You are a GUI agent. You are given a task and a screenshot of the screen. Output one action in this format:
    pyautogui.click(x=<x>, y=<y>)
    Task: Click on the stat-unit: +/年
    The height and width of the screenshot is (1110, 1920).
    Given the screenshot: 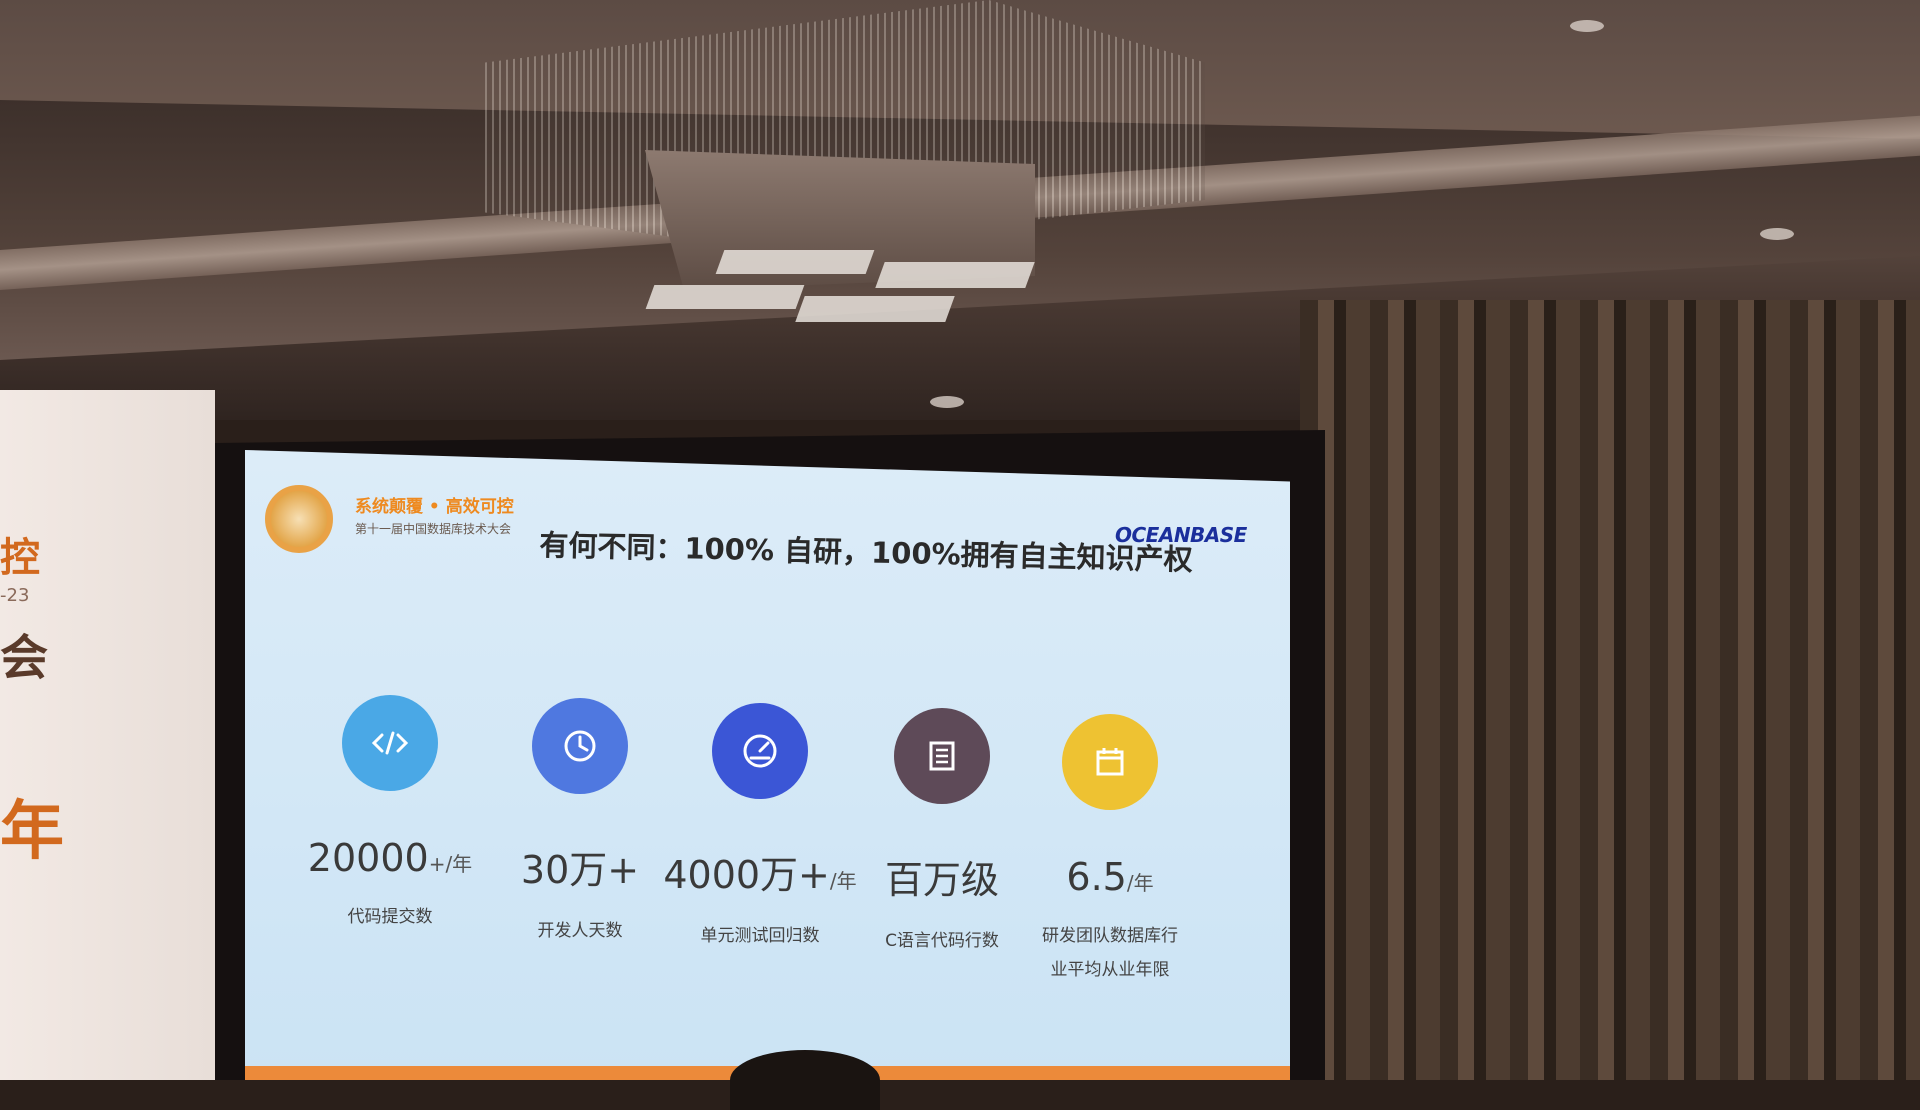 What is the action you would take?
    pyautogui.click(x=450, y=864)
    